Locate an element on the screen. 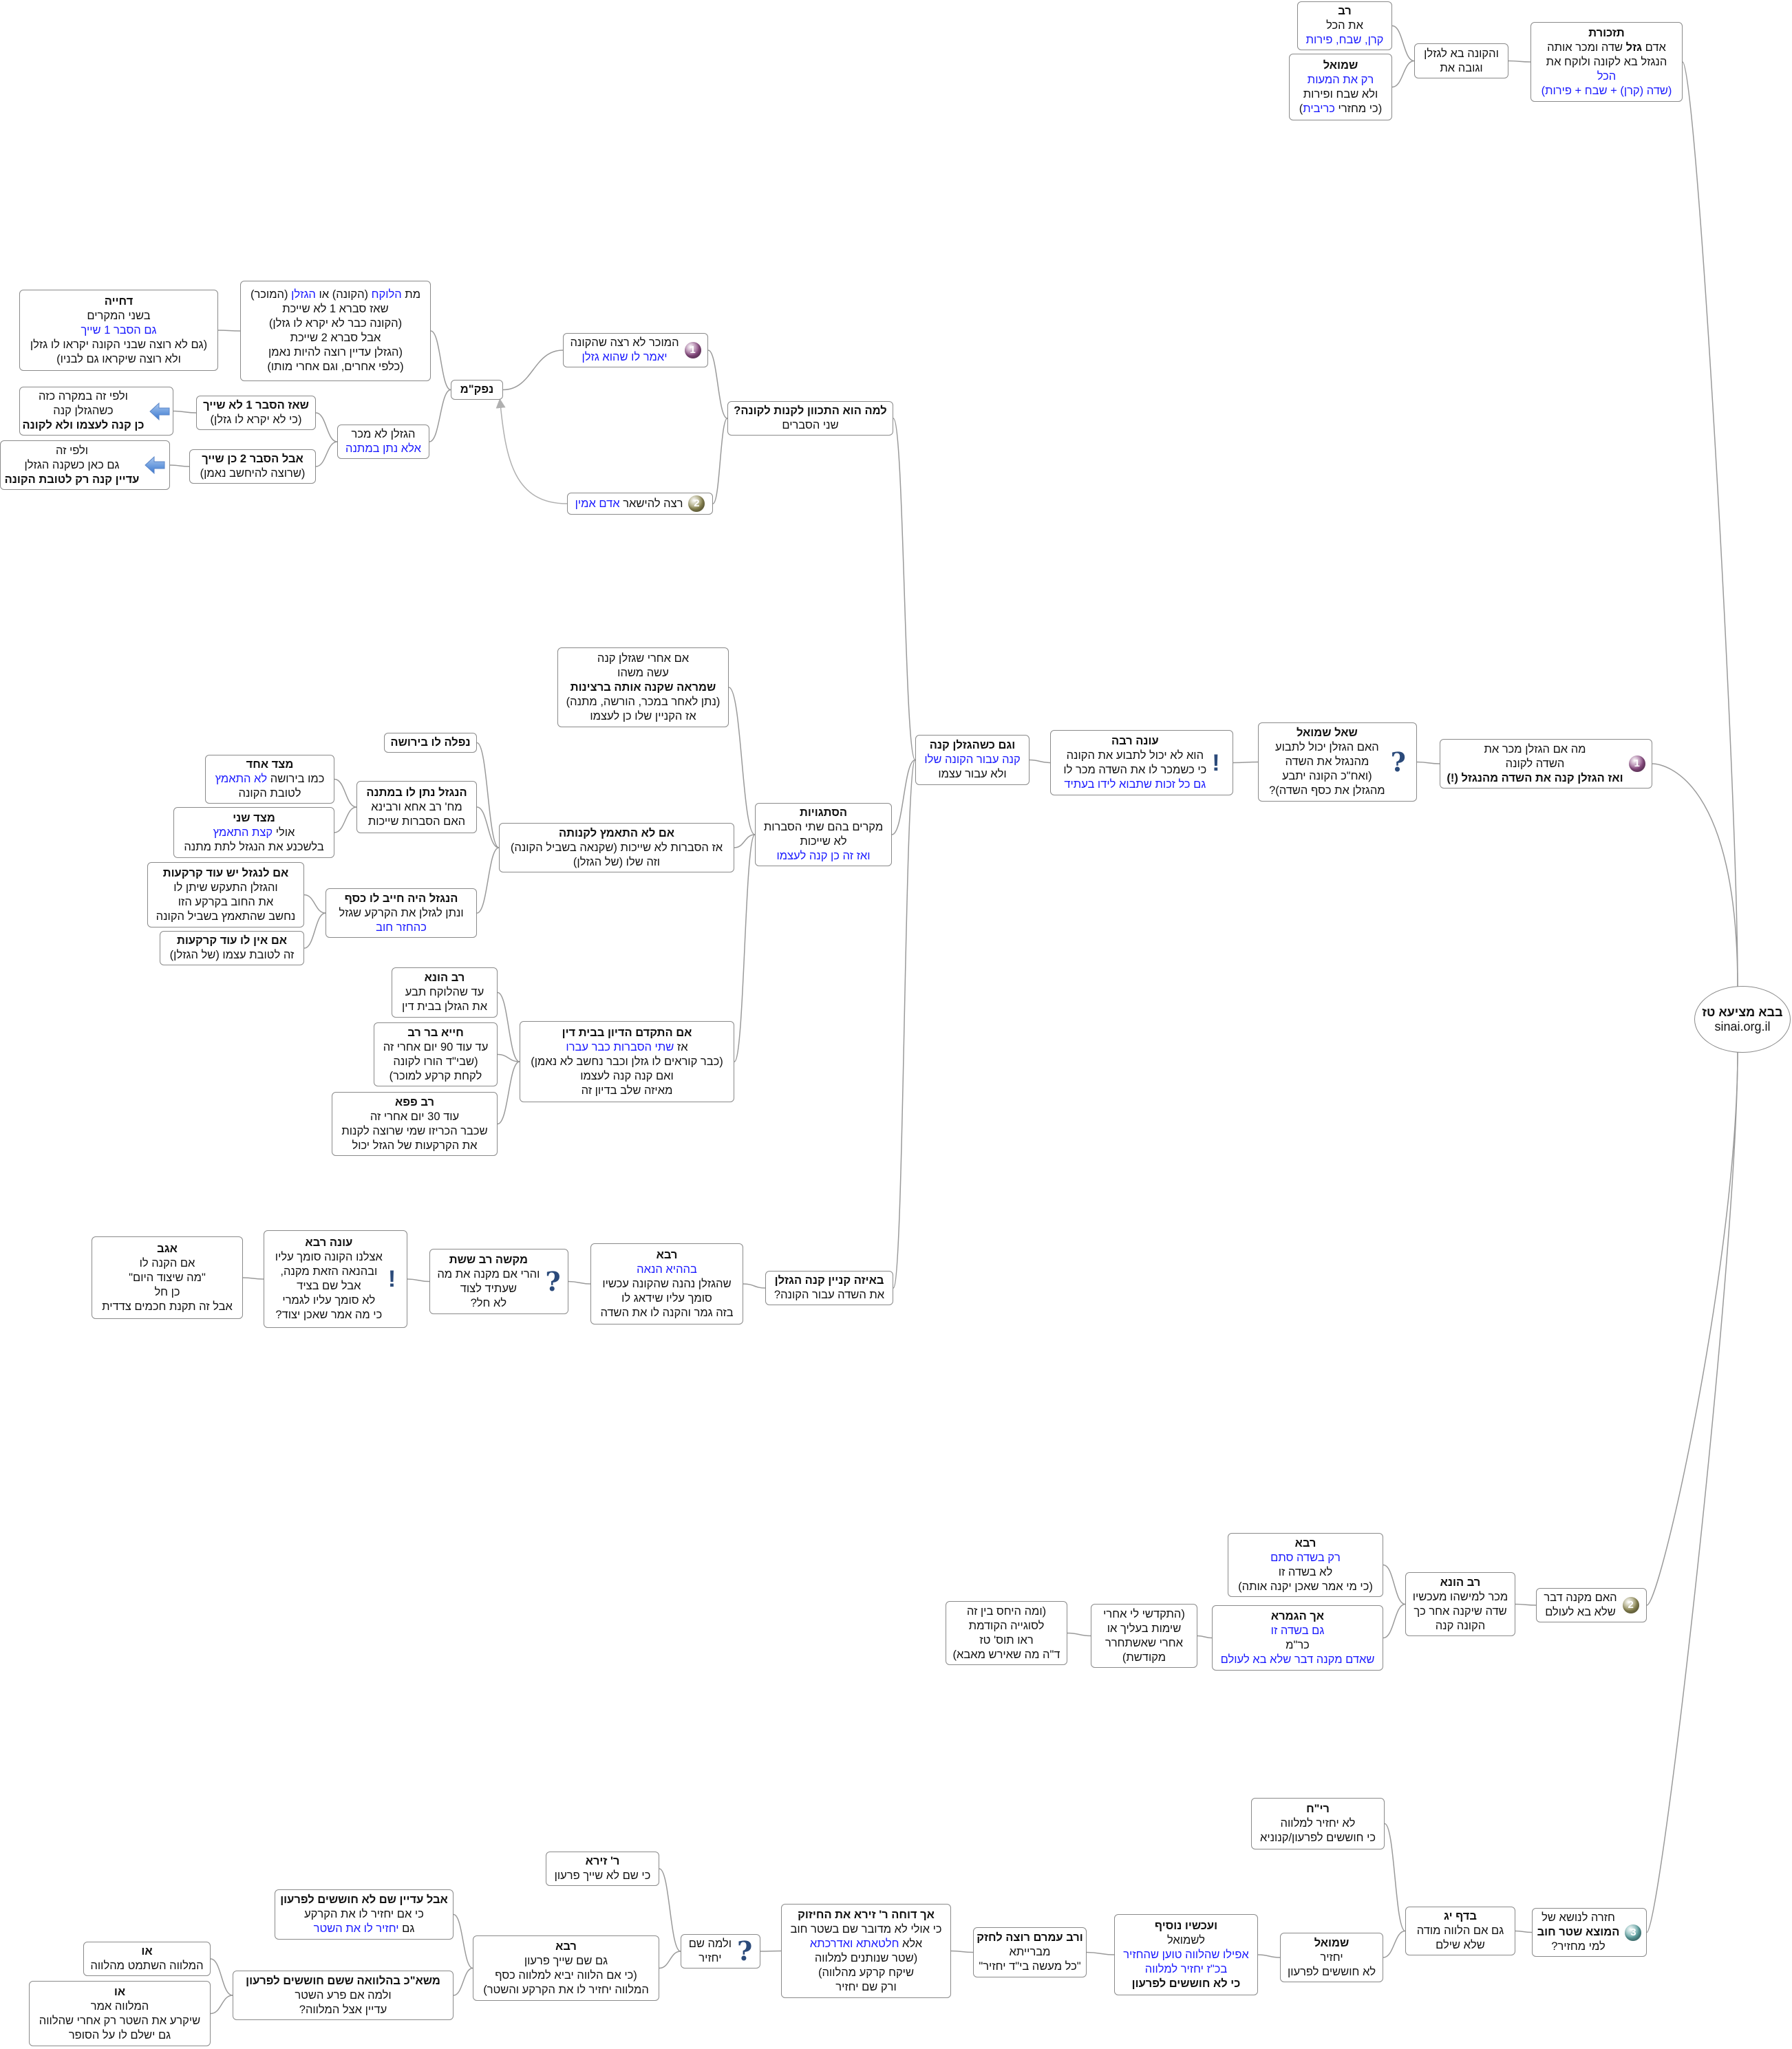 The image size is (1792, 2049). topic-node-o1: או המלווה השתמט מהלווה is located at coordinates (147, 1959).